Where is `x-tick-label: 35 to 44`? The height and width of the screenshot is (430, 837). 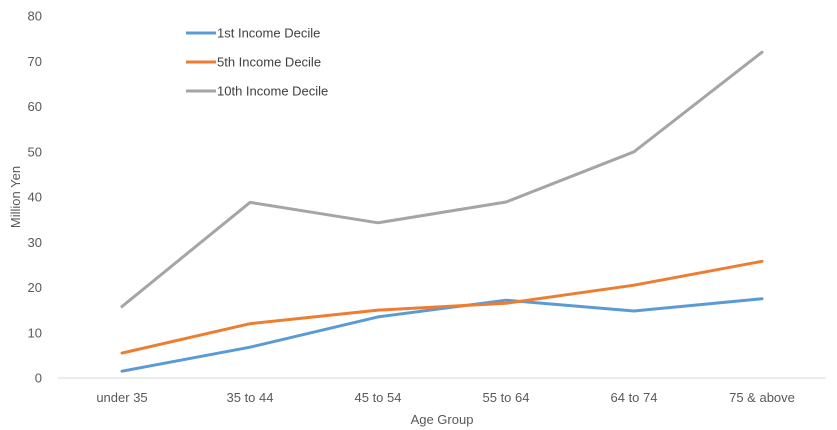 x-tick-label: 35 to 44 is located at coordinates (250, 397).